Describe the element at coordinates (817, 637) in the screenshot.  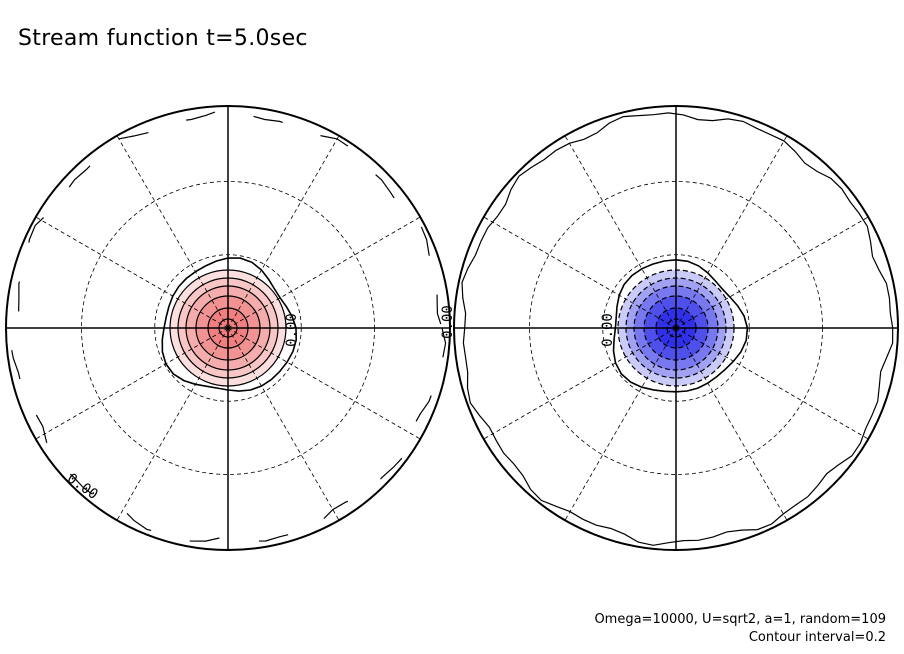
I see `contour-interval-text: Contour interval=0.2` at that location.